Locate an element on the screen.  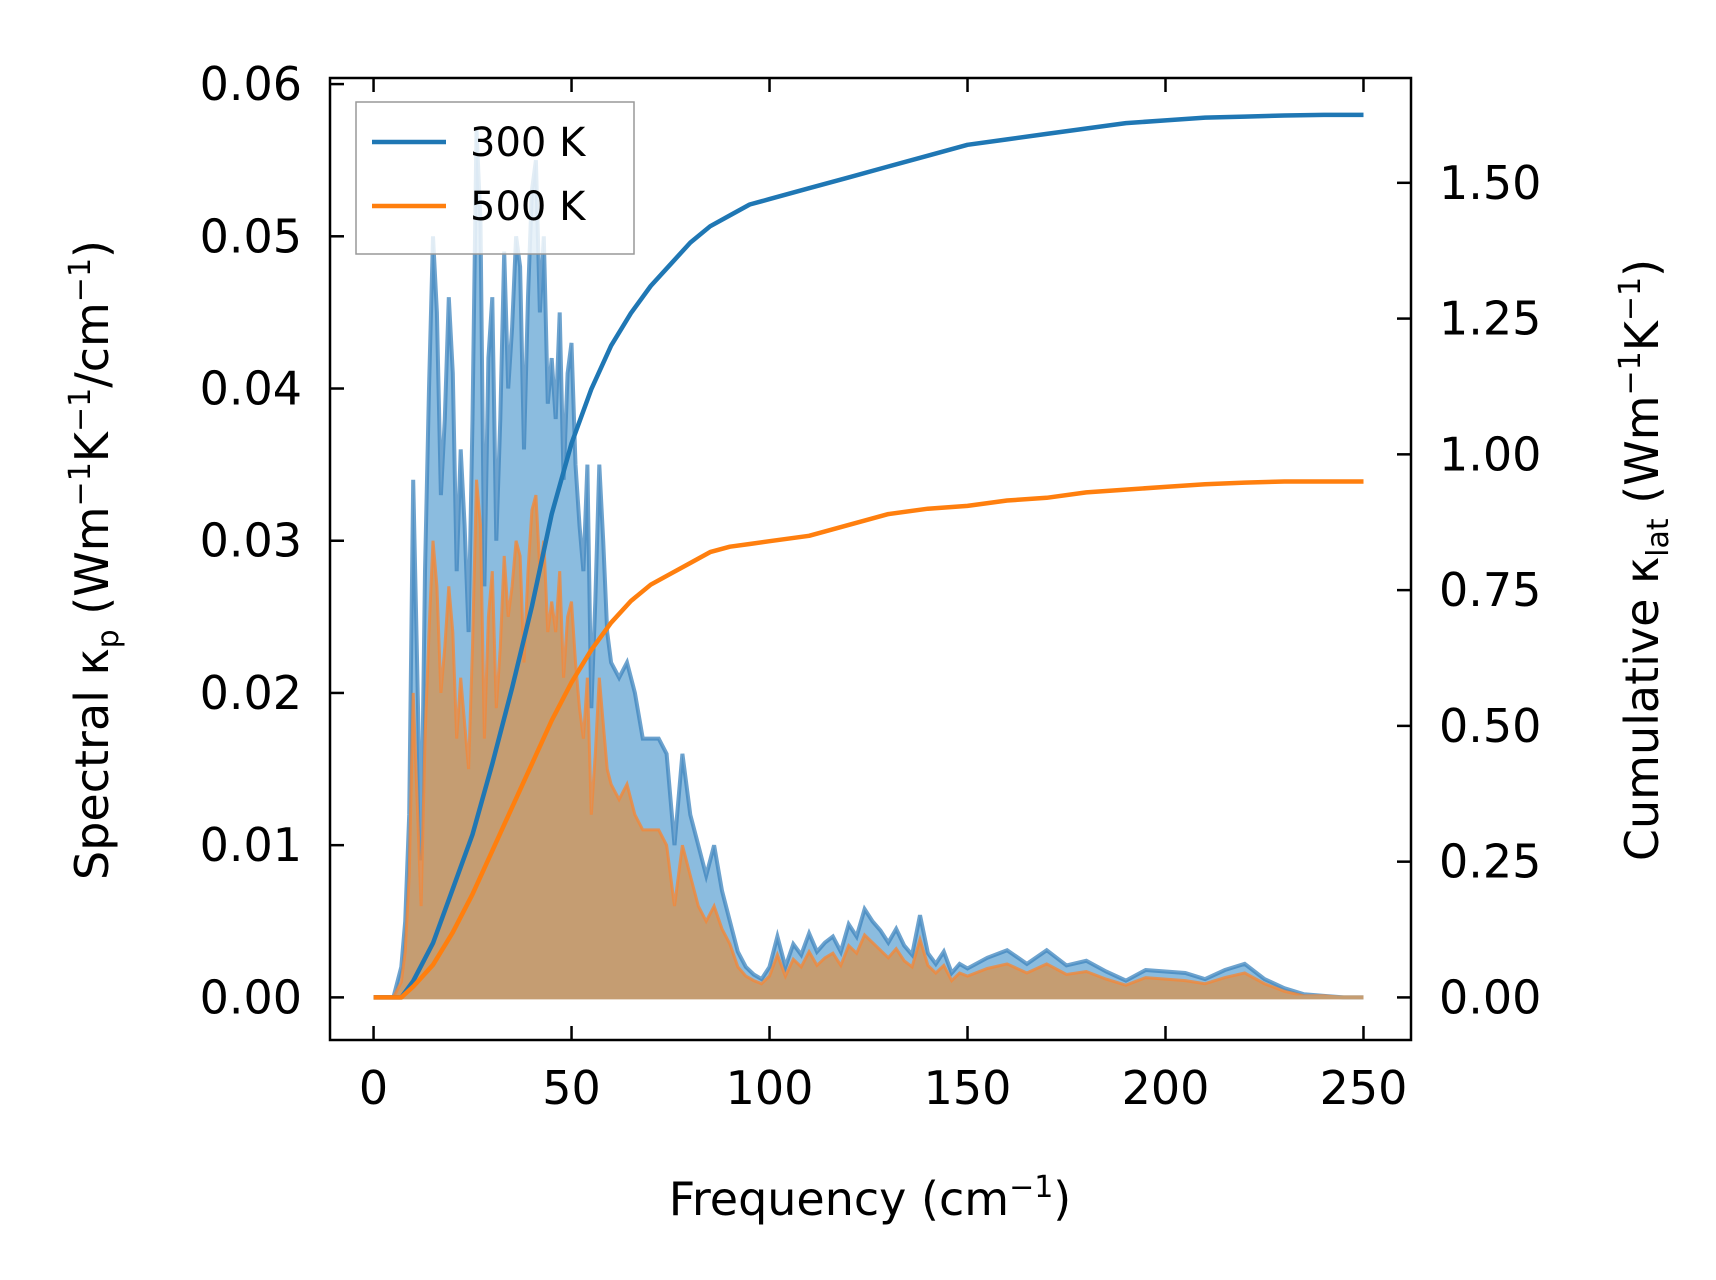
y-right-tick-label-5: 1.25 is located at coordinates (1490, 319).